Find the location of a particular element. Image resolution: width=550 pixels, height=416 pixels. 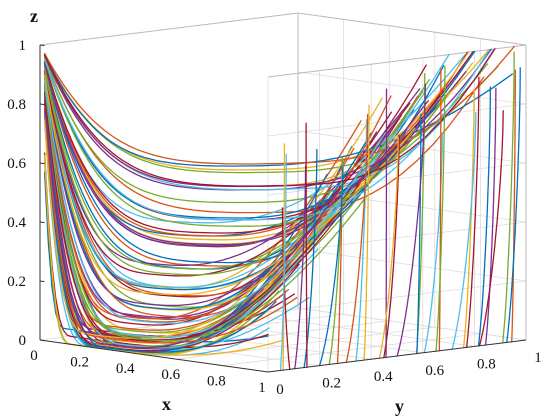

y-tick-label: 0.6 is located at coordinates (434, 371).